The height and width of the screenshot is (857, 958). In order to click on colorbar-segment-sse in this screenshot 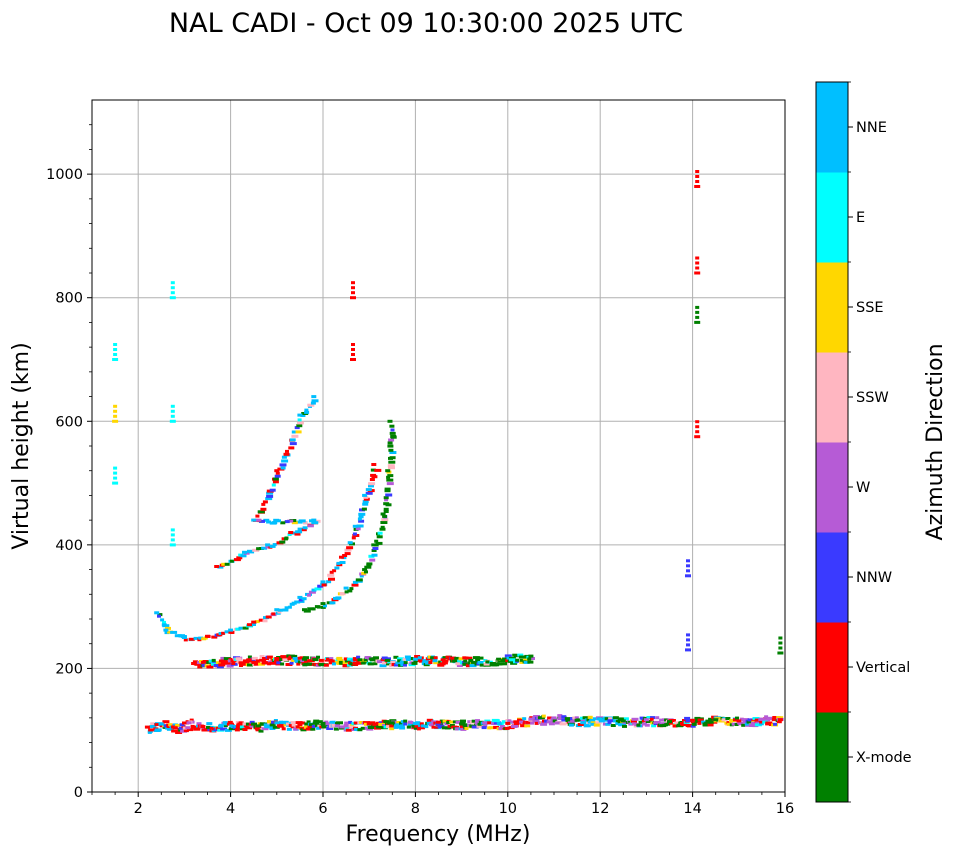, I will do `click(832, 307)`.